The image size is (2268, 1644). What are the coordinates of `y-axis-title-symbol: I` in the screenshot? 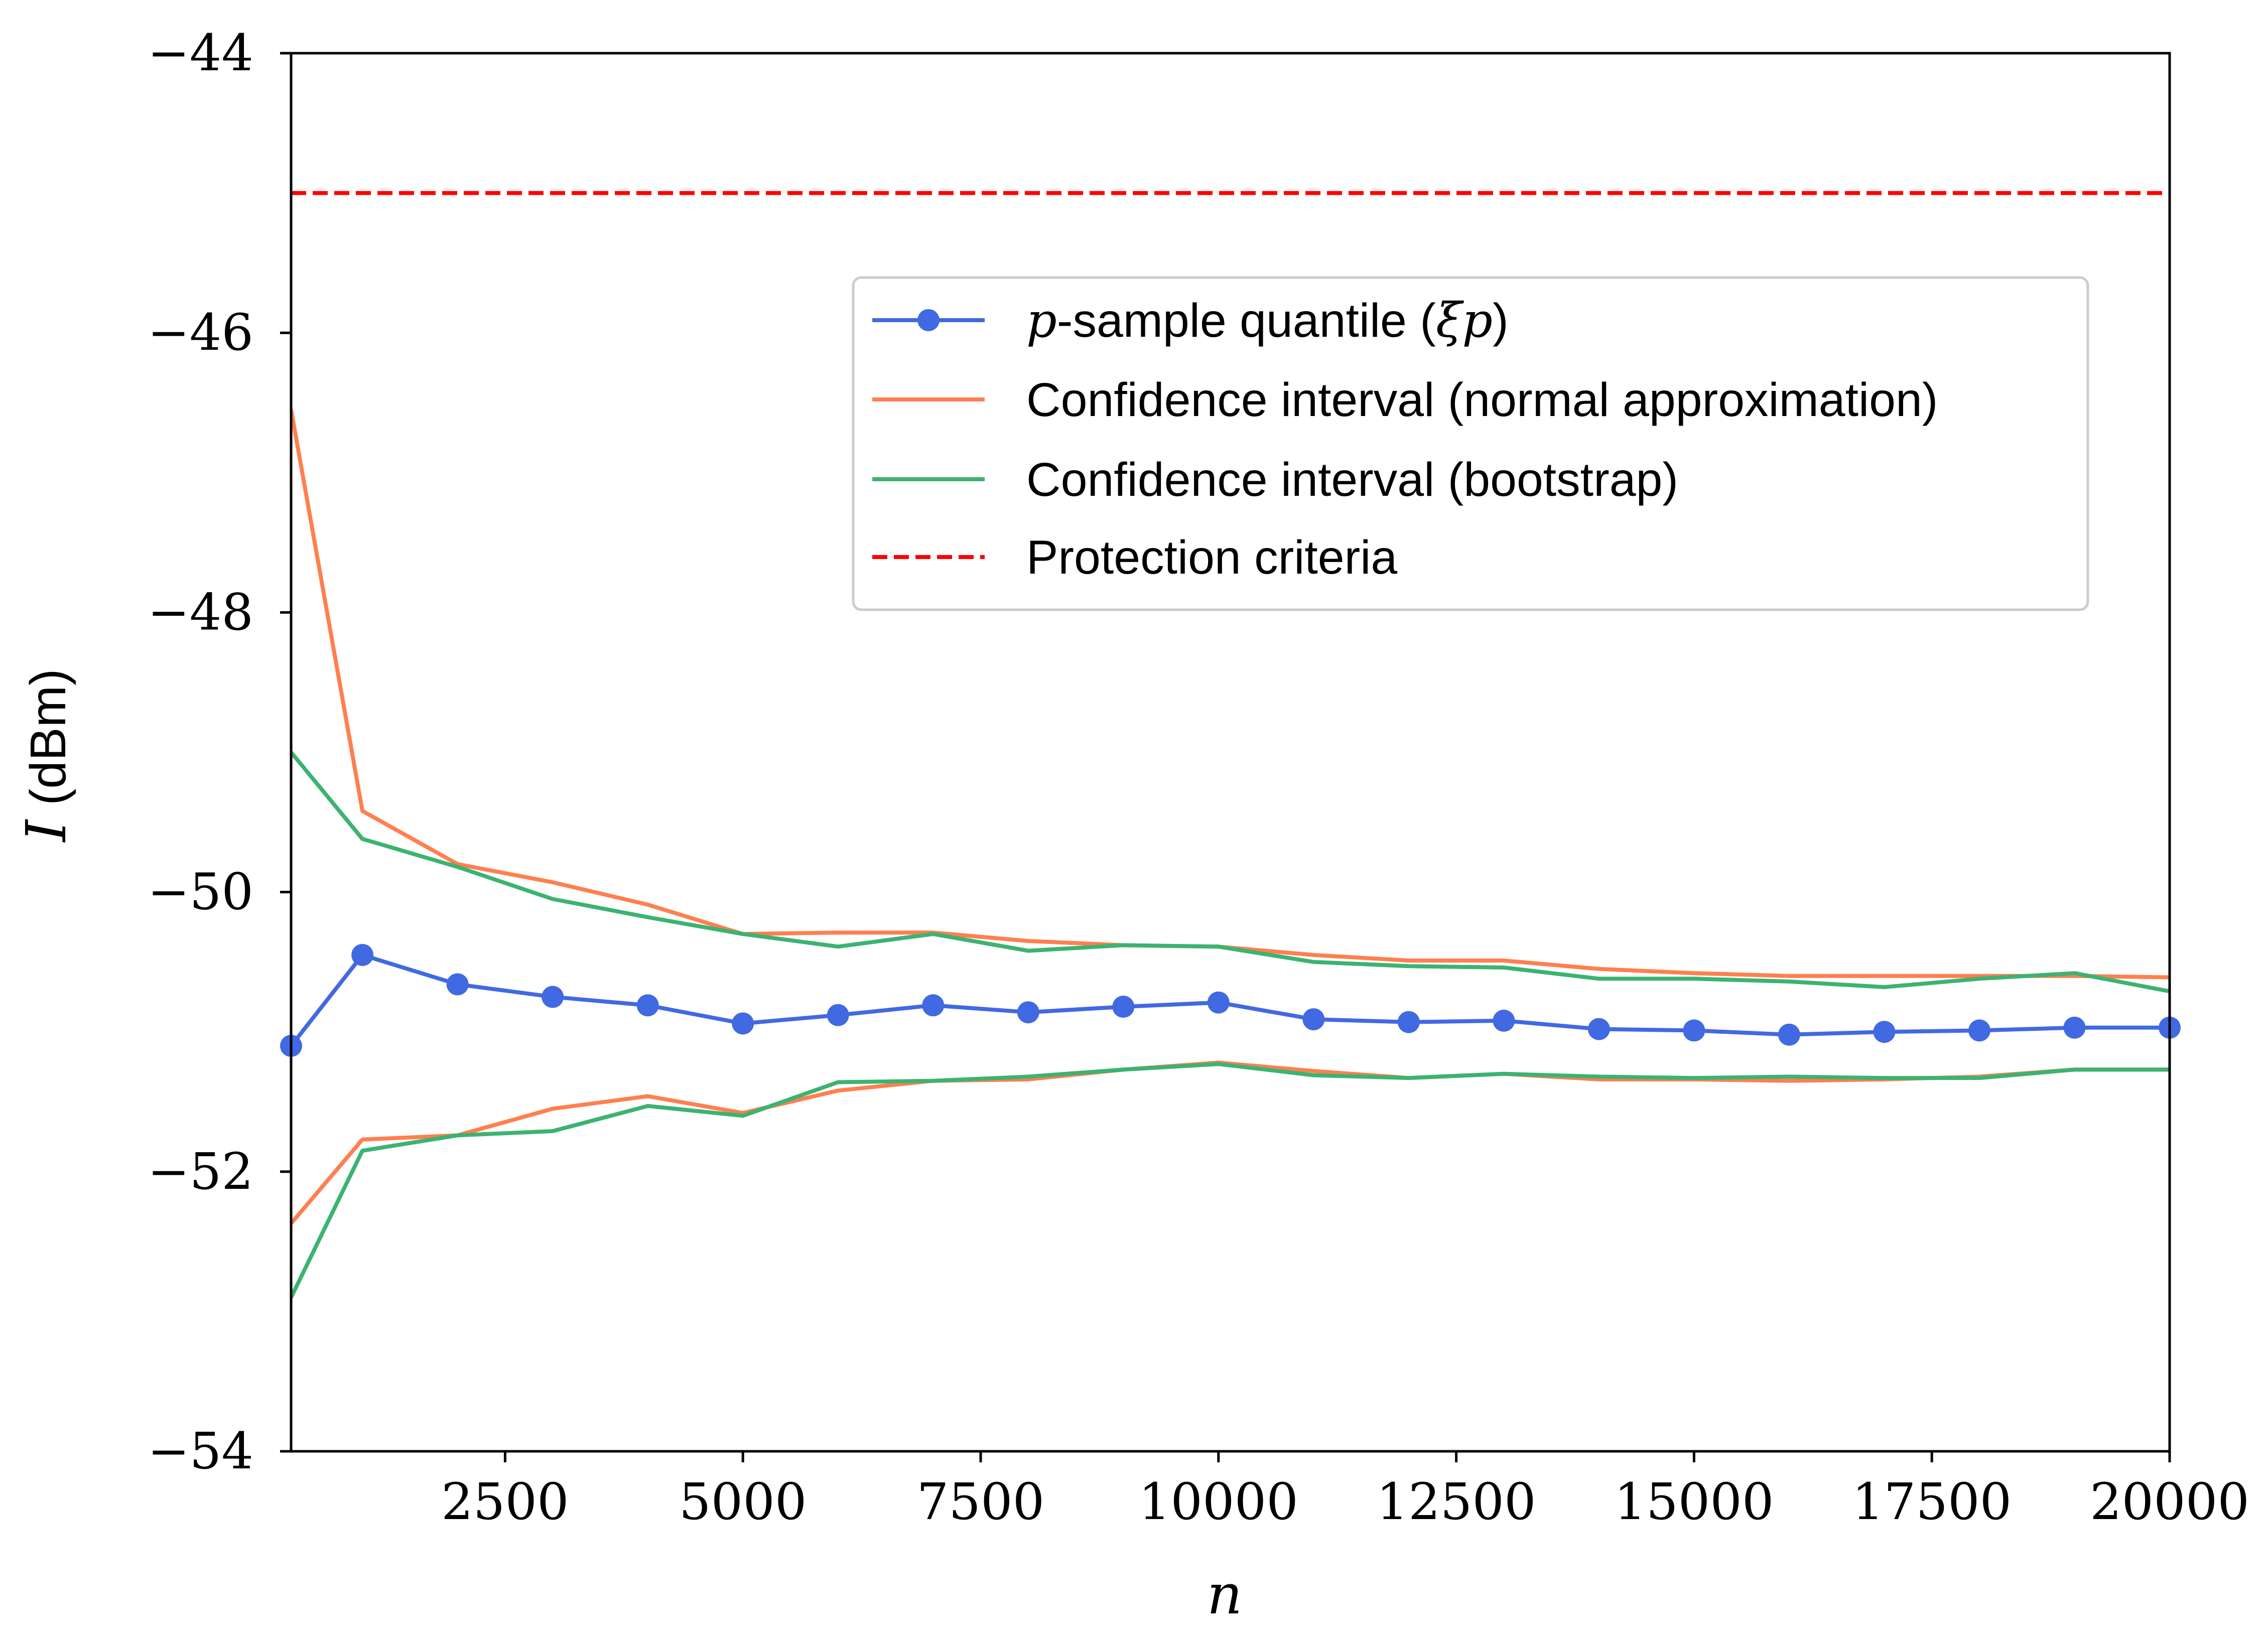 It's located at (46, 830).